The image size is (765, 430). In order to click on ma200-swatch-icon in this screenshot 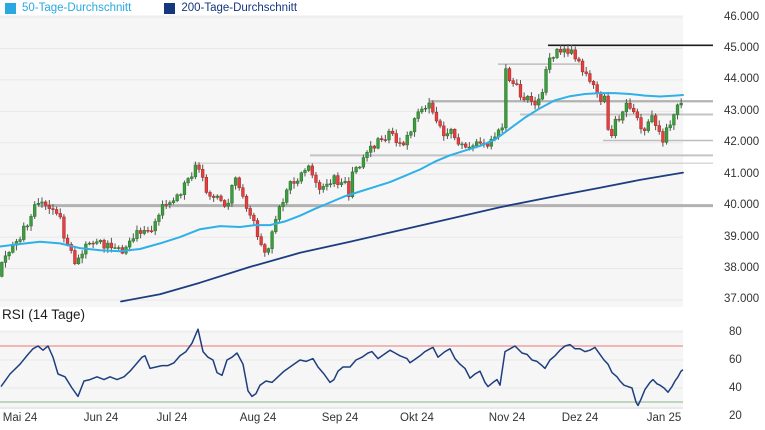, I will do `click(170, 8)`.